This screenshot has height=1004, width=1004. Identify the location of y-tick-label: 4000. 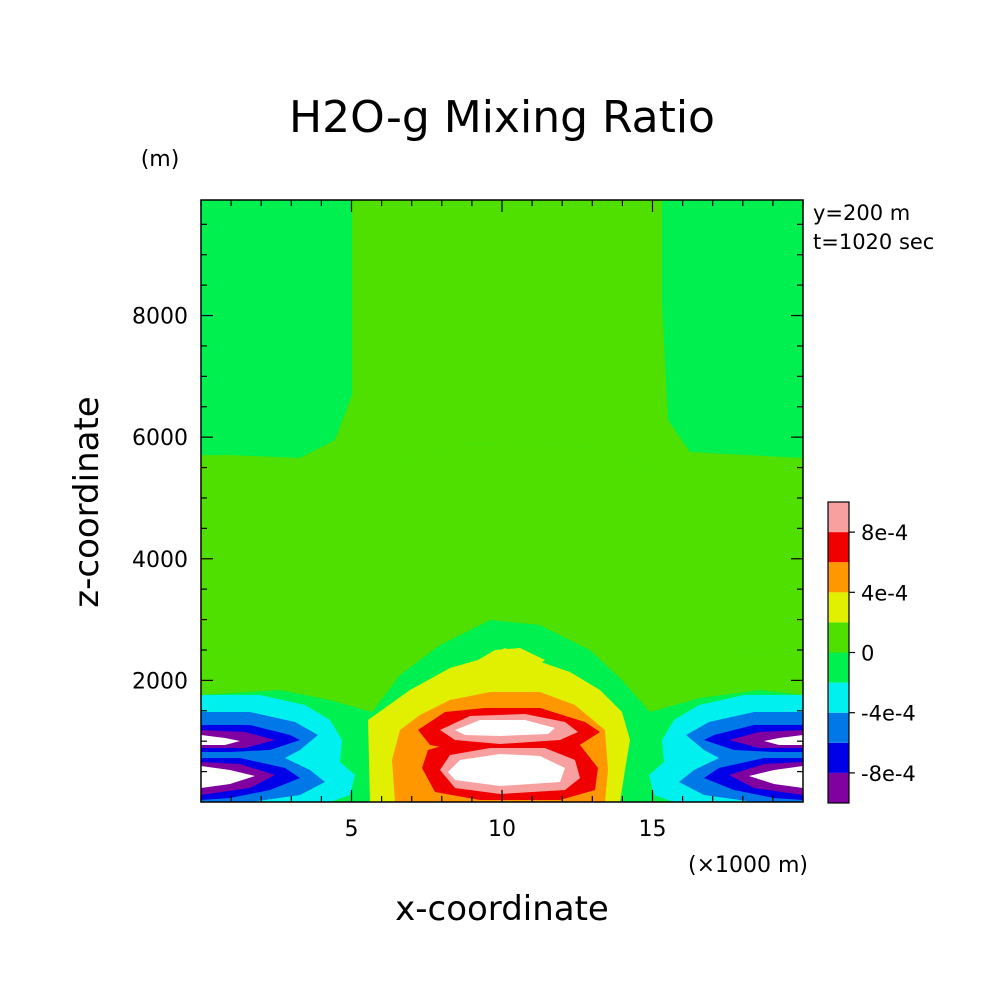
(160, 560).